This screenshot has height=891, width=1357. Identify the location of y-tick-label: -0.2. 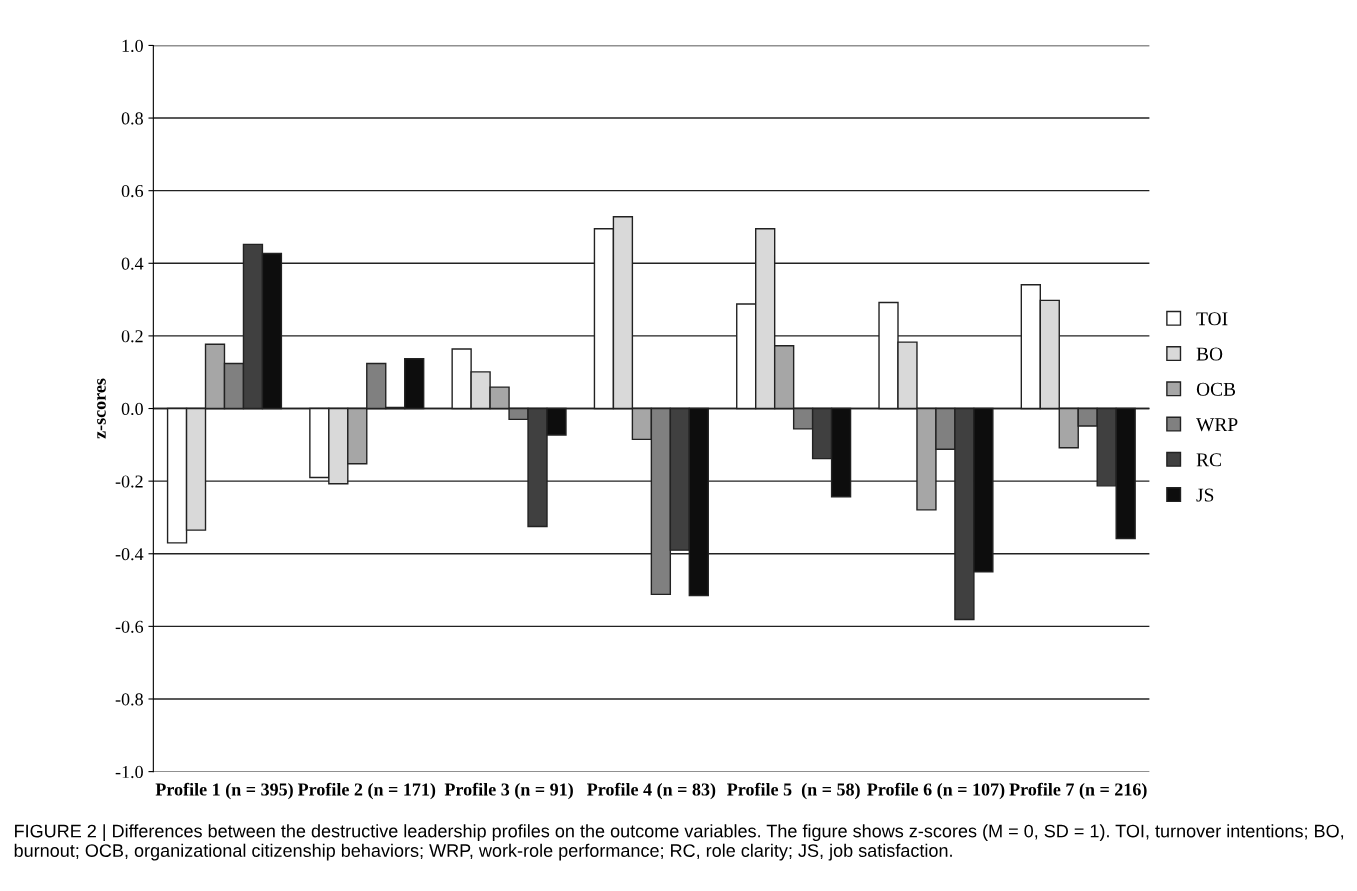
(129, 481).